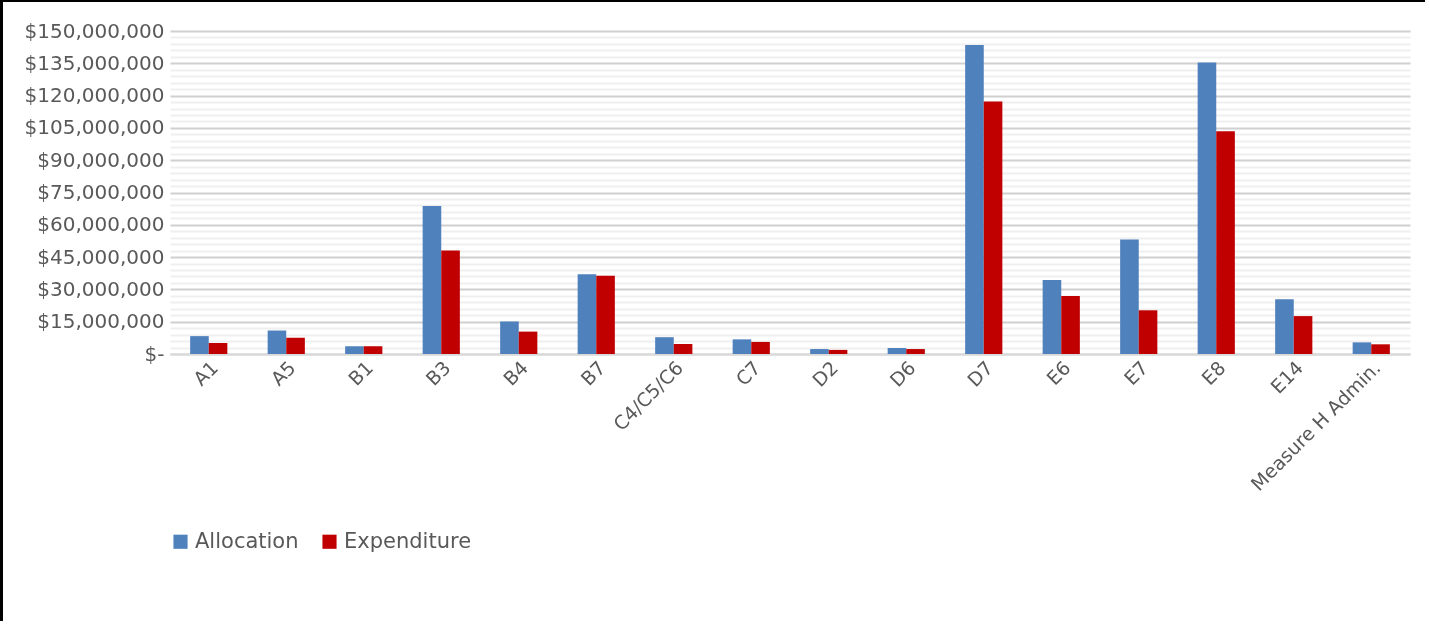 Image resolution: width=1429 pixels, height=625 pixels. I want to click on x-tick-label: C7, so click(748, 373).